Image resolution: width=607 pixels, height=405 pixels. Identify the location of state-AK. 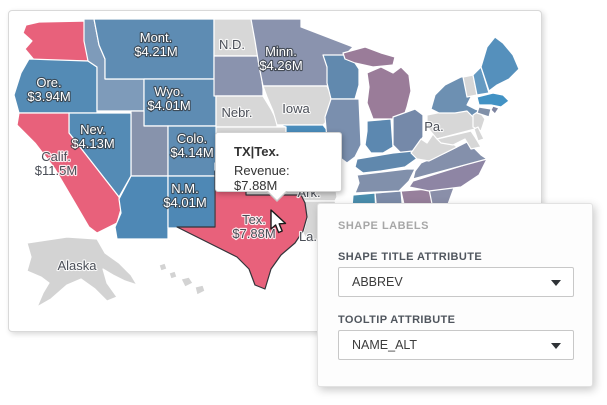
(82, 272).